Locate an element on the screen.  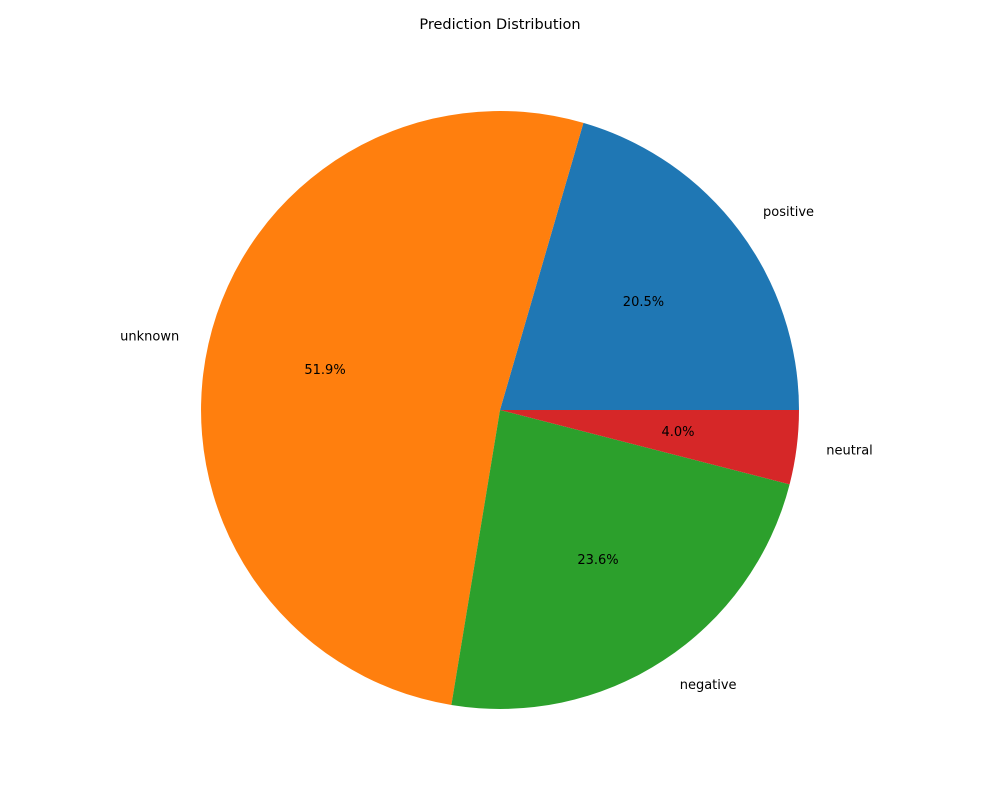
slice-label-neutral: neutral is located at coordinates (849, 451).